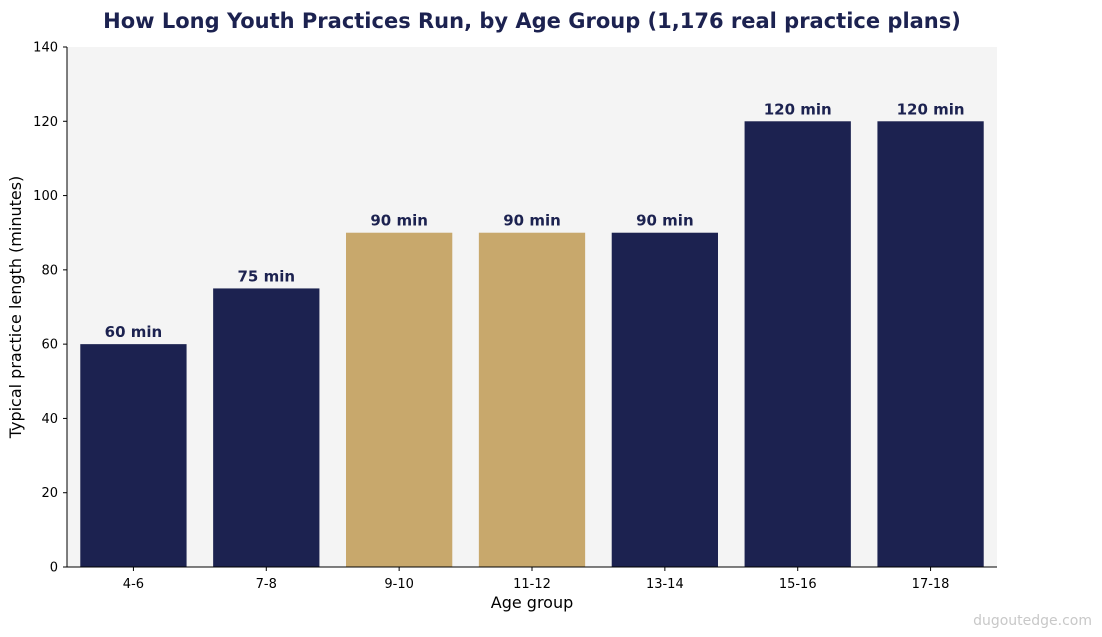 This screenshot has width=1102, height=637. I want to click on x-tick-label-4-6: 4-6, so click(133, 584).